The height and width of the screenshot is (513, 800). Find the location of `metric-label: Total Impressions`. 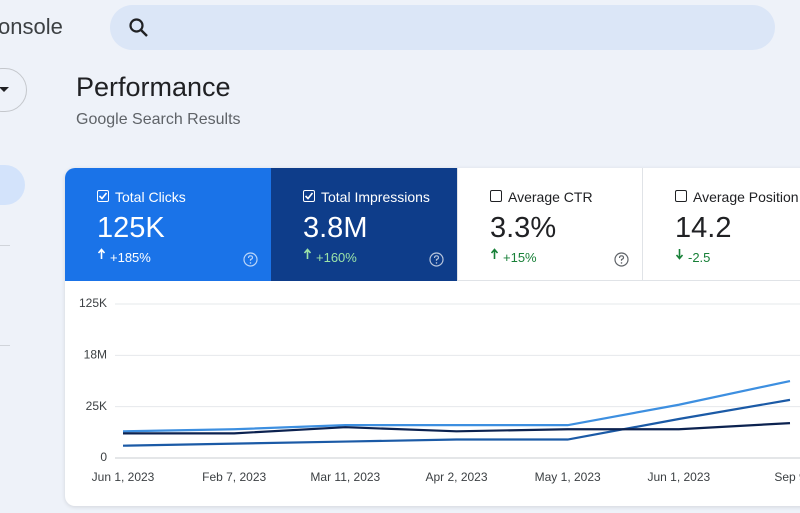

metric-label: Total Impressions is located at coordinates (375, 197).